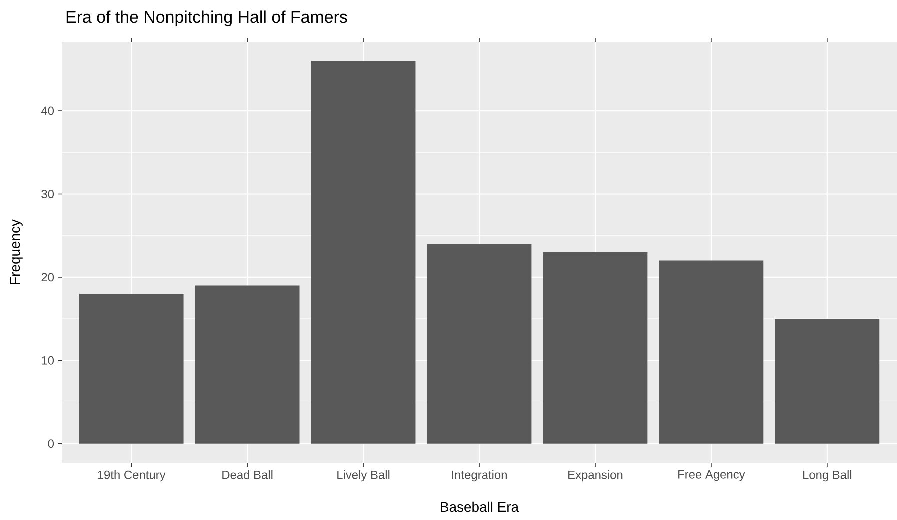 The height and width of the screenshot is (520, 897). I want to click on x-tick-label: Expansion, so click(595, 476).